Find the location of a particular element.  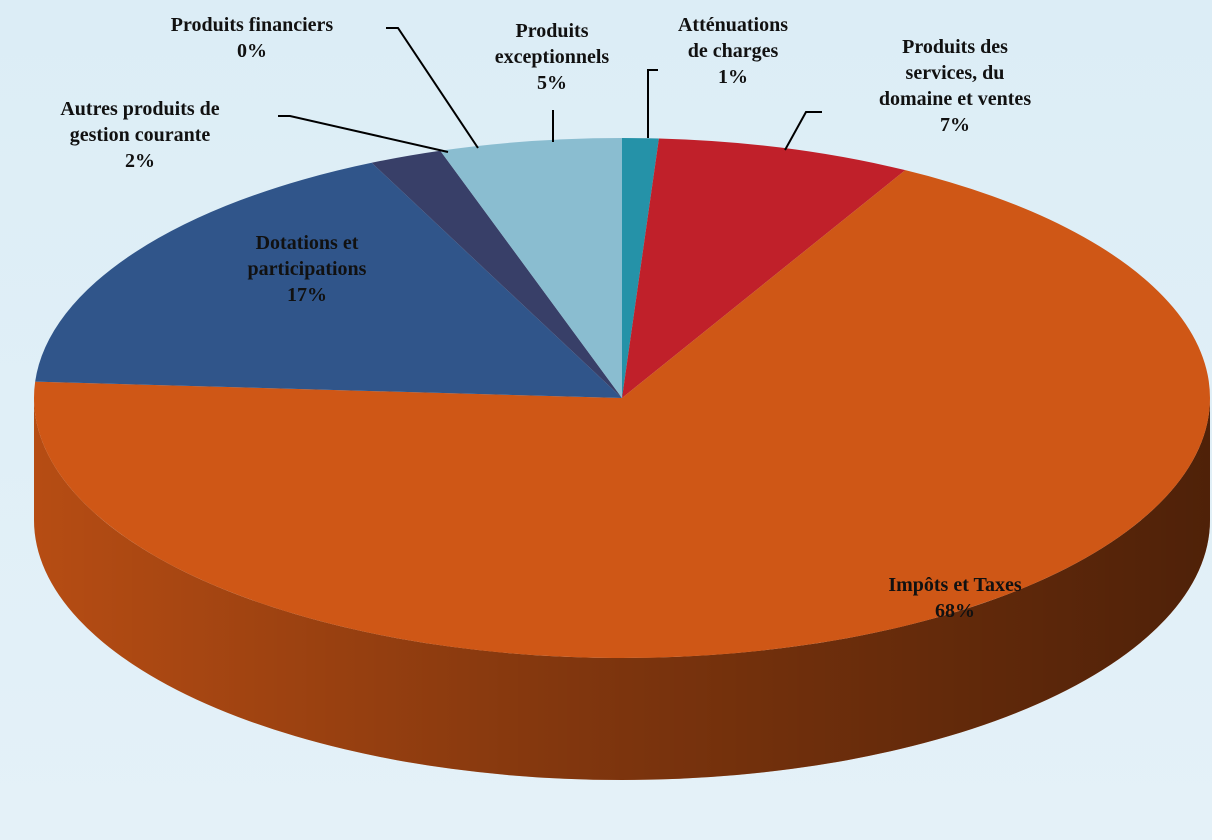

slice-label: Impôts et Taxes 68% is located at coordinates (954, 598).